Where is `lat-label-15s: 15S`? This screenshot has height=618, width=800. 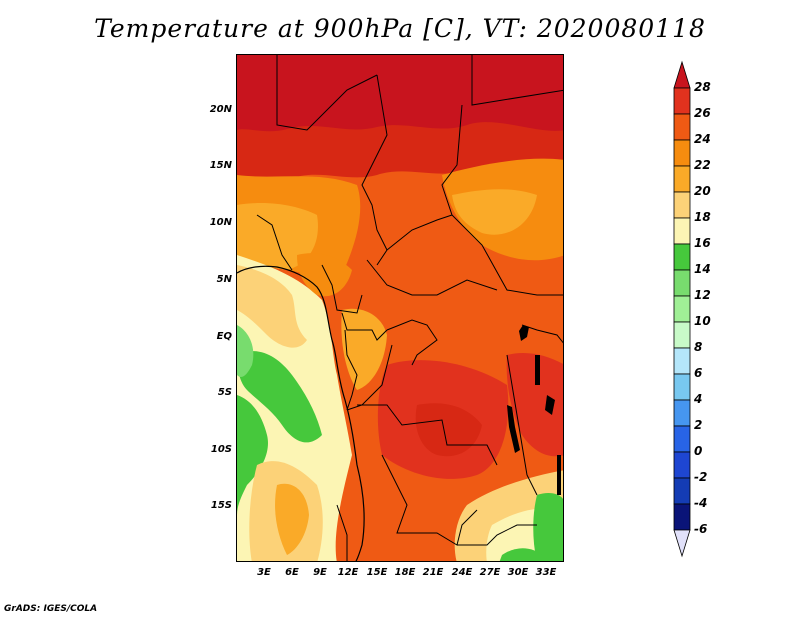
lat-label-15s: 15S is located at coordinates (221, 505).